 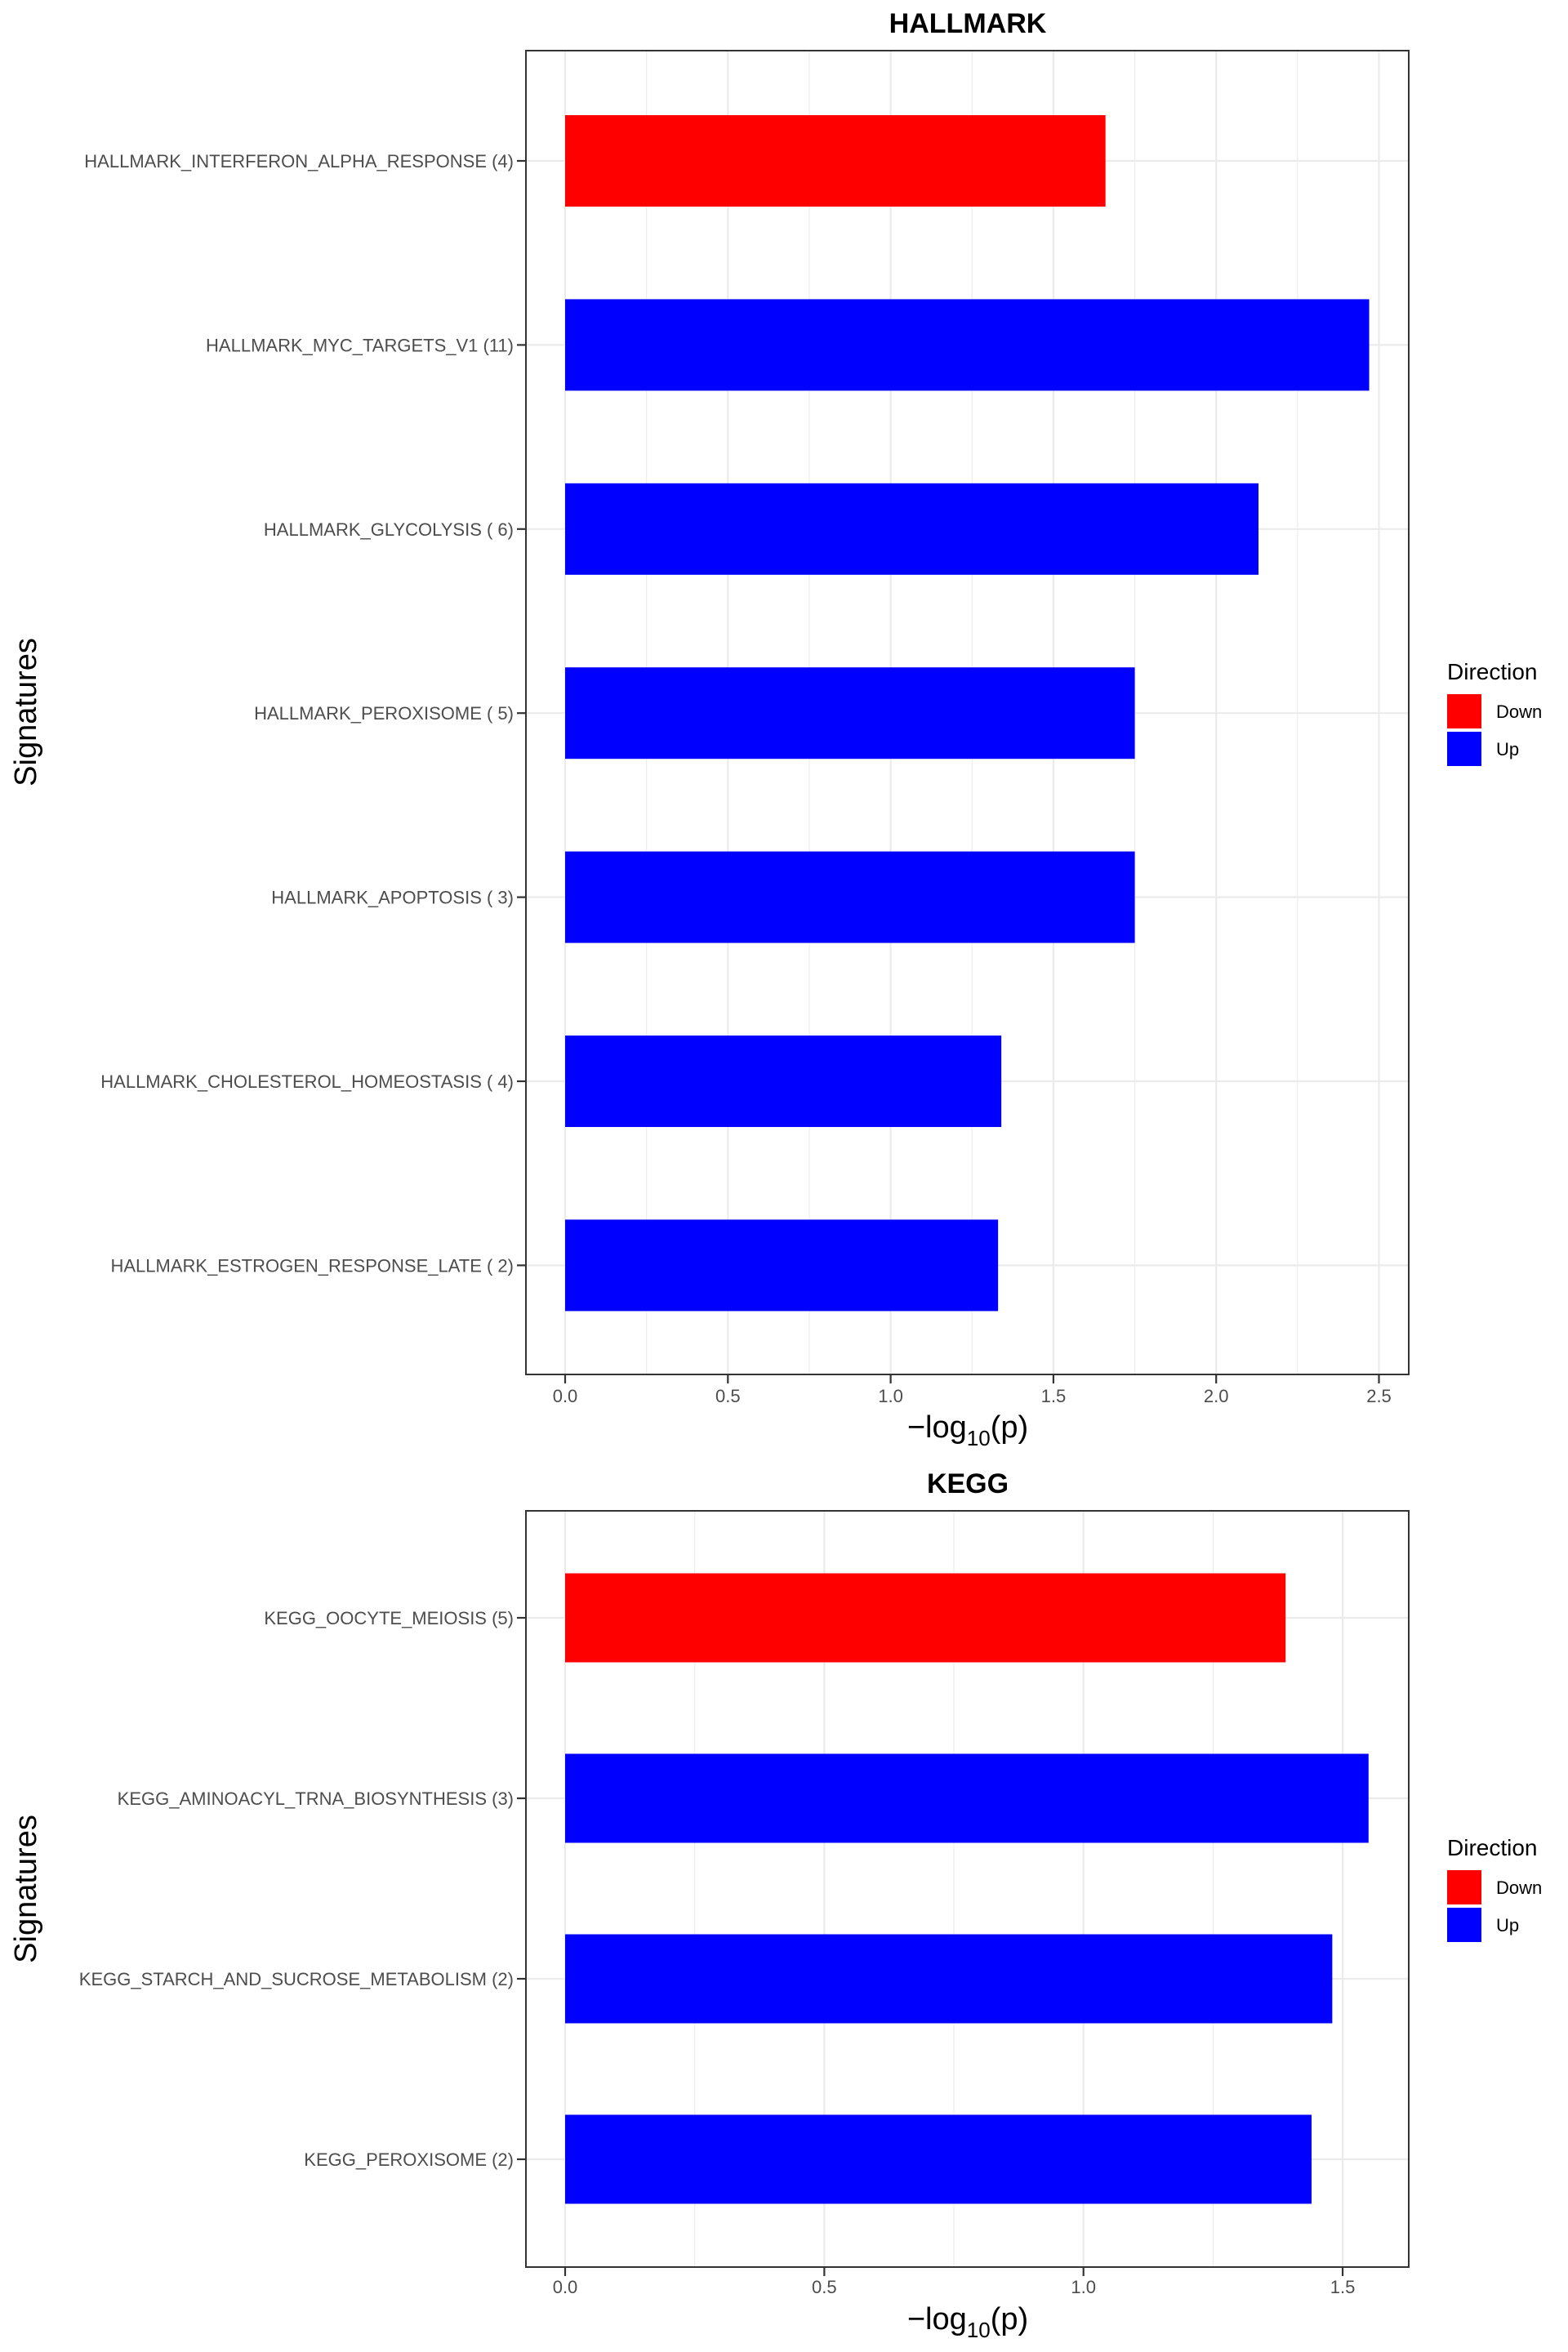 What do you see at coordinates (316, 1798) in the screenshot?
I see `y-tick-label: KEGG_AMINOACYL_TRNA_BIOSYNTHESIS (3)` at bounding box center [316, 1798].